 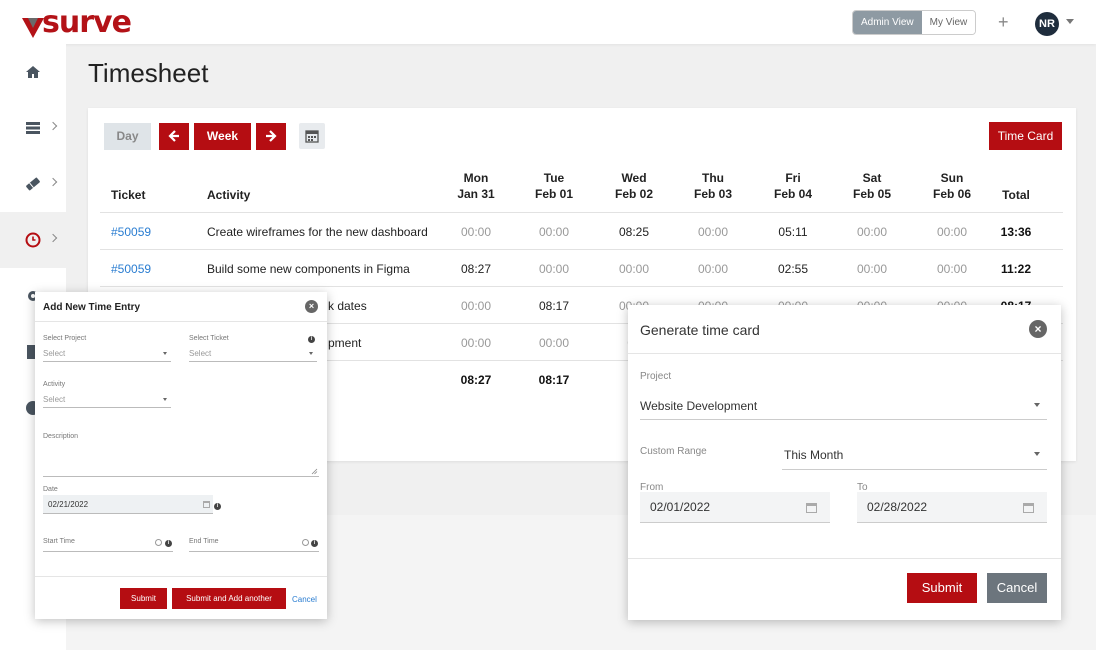 What do you see at coordinates (948, 22) in the screenshot?
I see `my-view-button: My View` at bounding box center [948, 22].